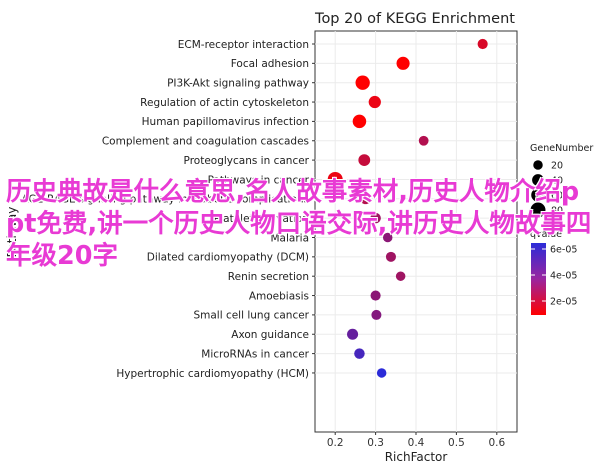 This screenshot has width=600, height=471. I want to click on gene-number-legend-label: 80, so click(557, 211).